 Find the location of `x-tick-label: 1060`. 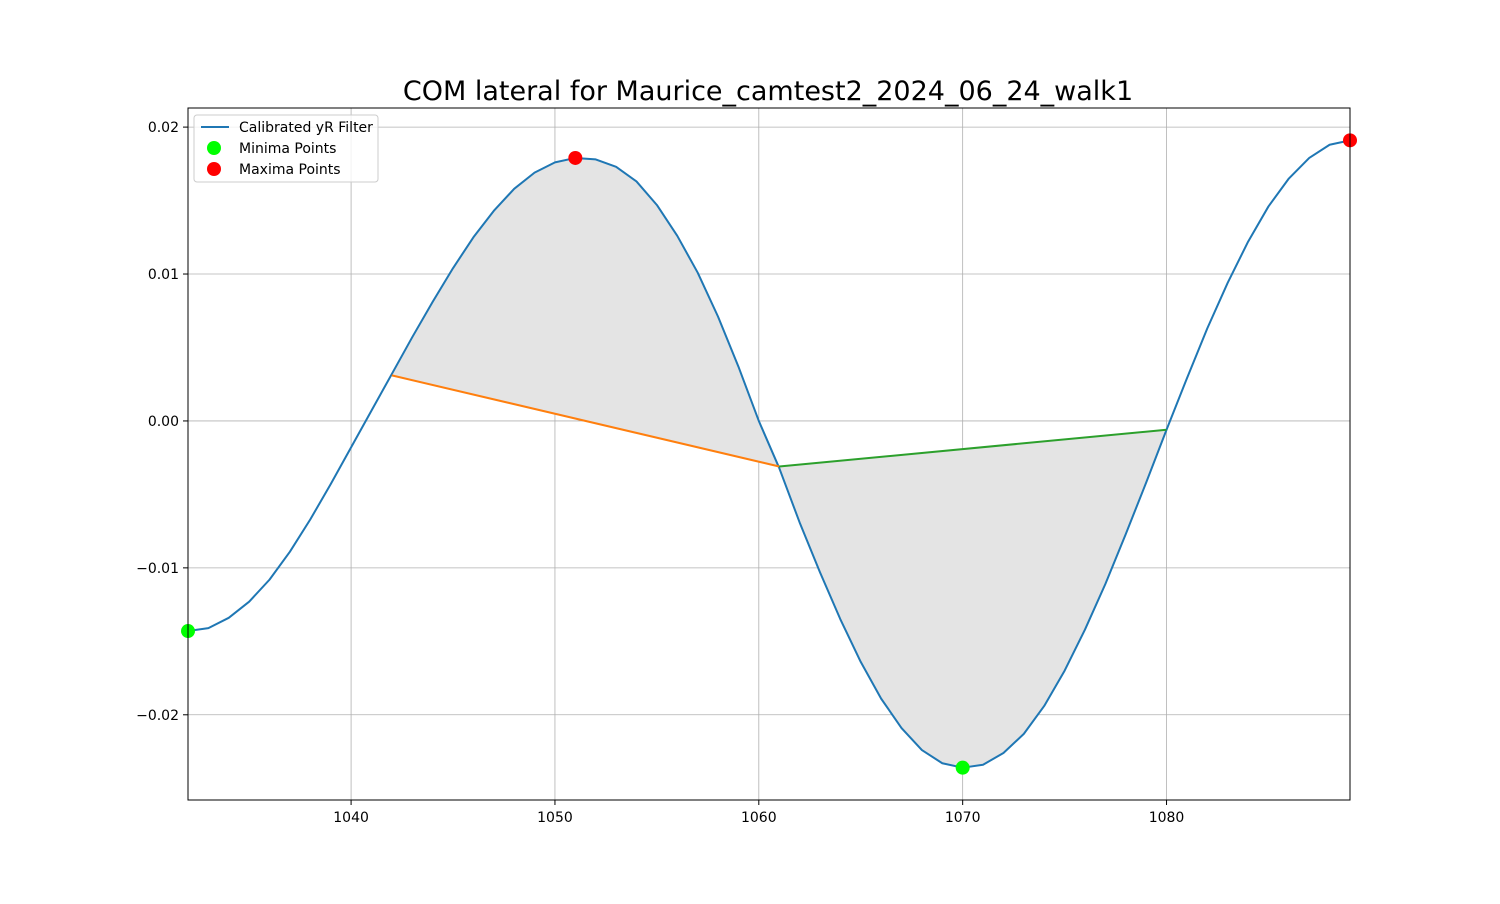

x-tick-label: 1060 is located at coordinates (759, 818).